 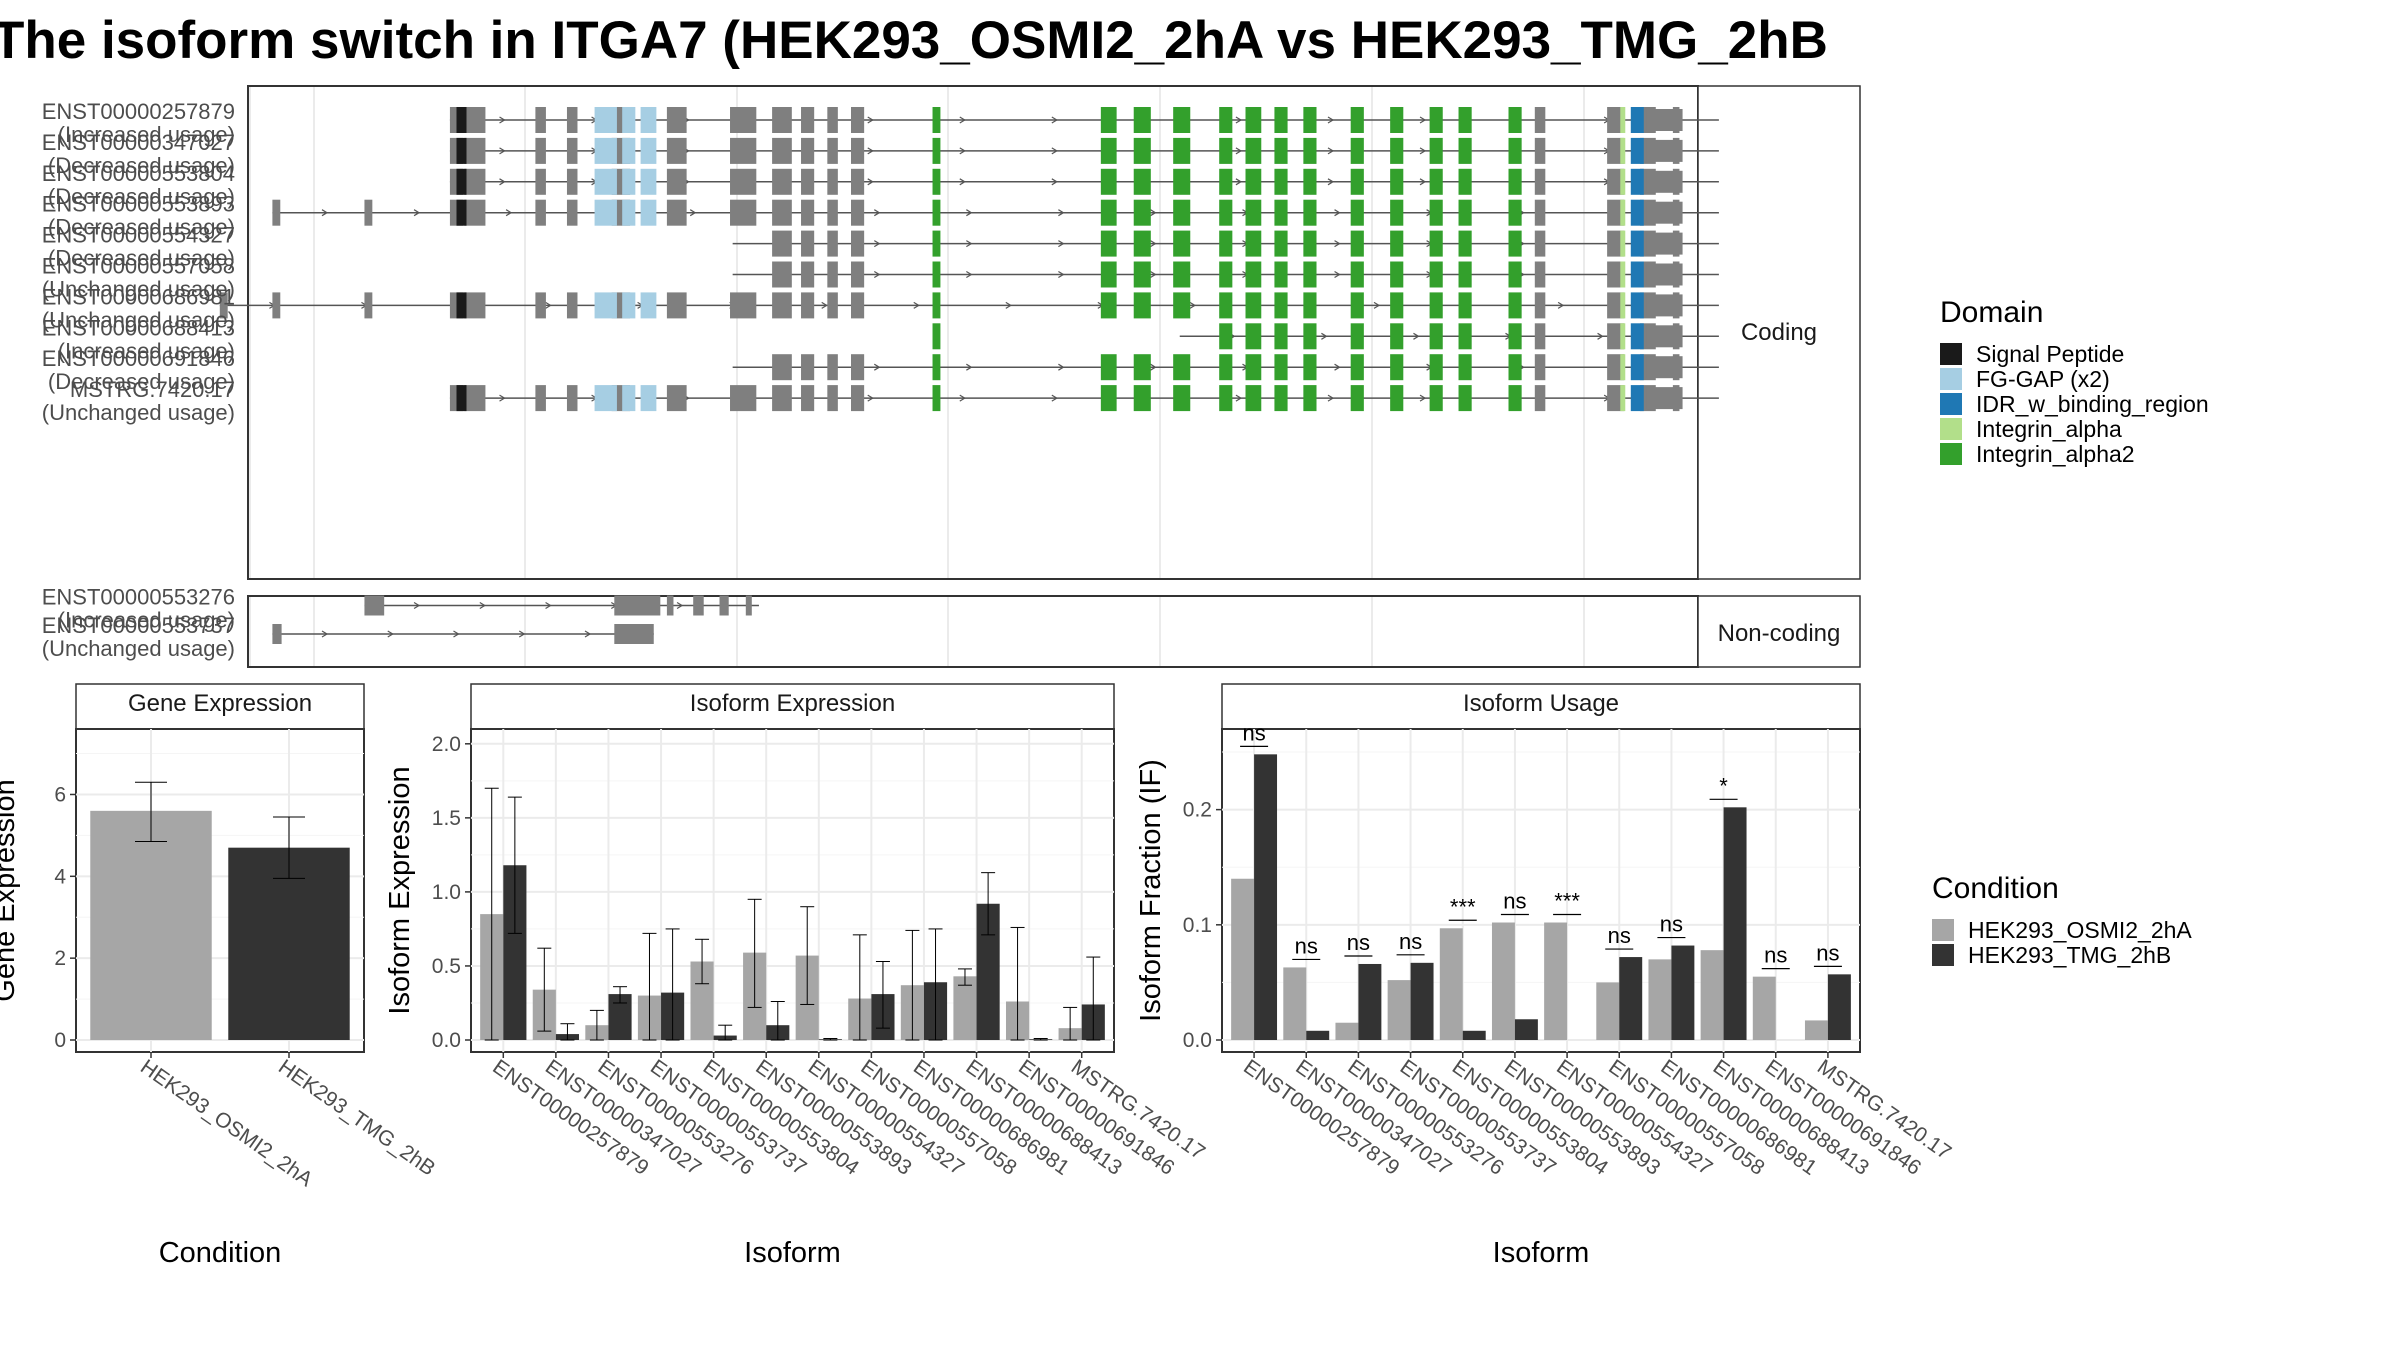 I want to click on plot-area, so click(x=792, y=890).